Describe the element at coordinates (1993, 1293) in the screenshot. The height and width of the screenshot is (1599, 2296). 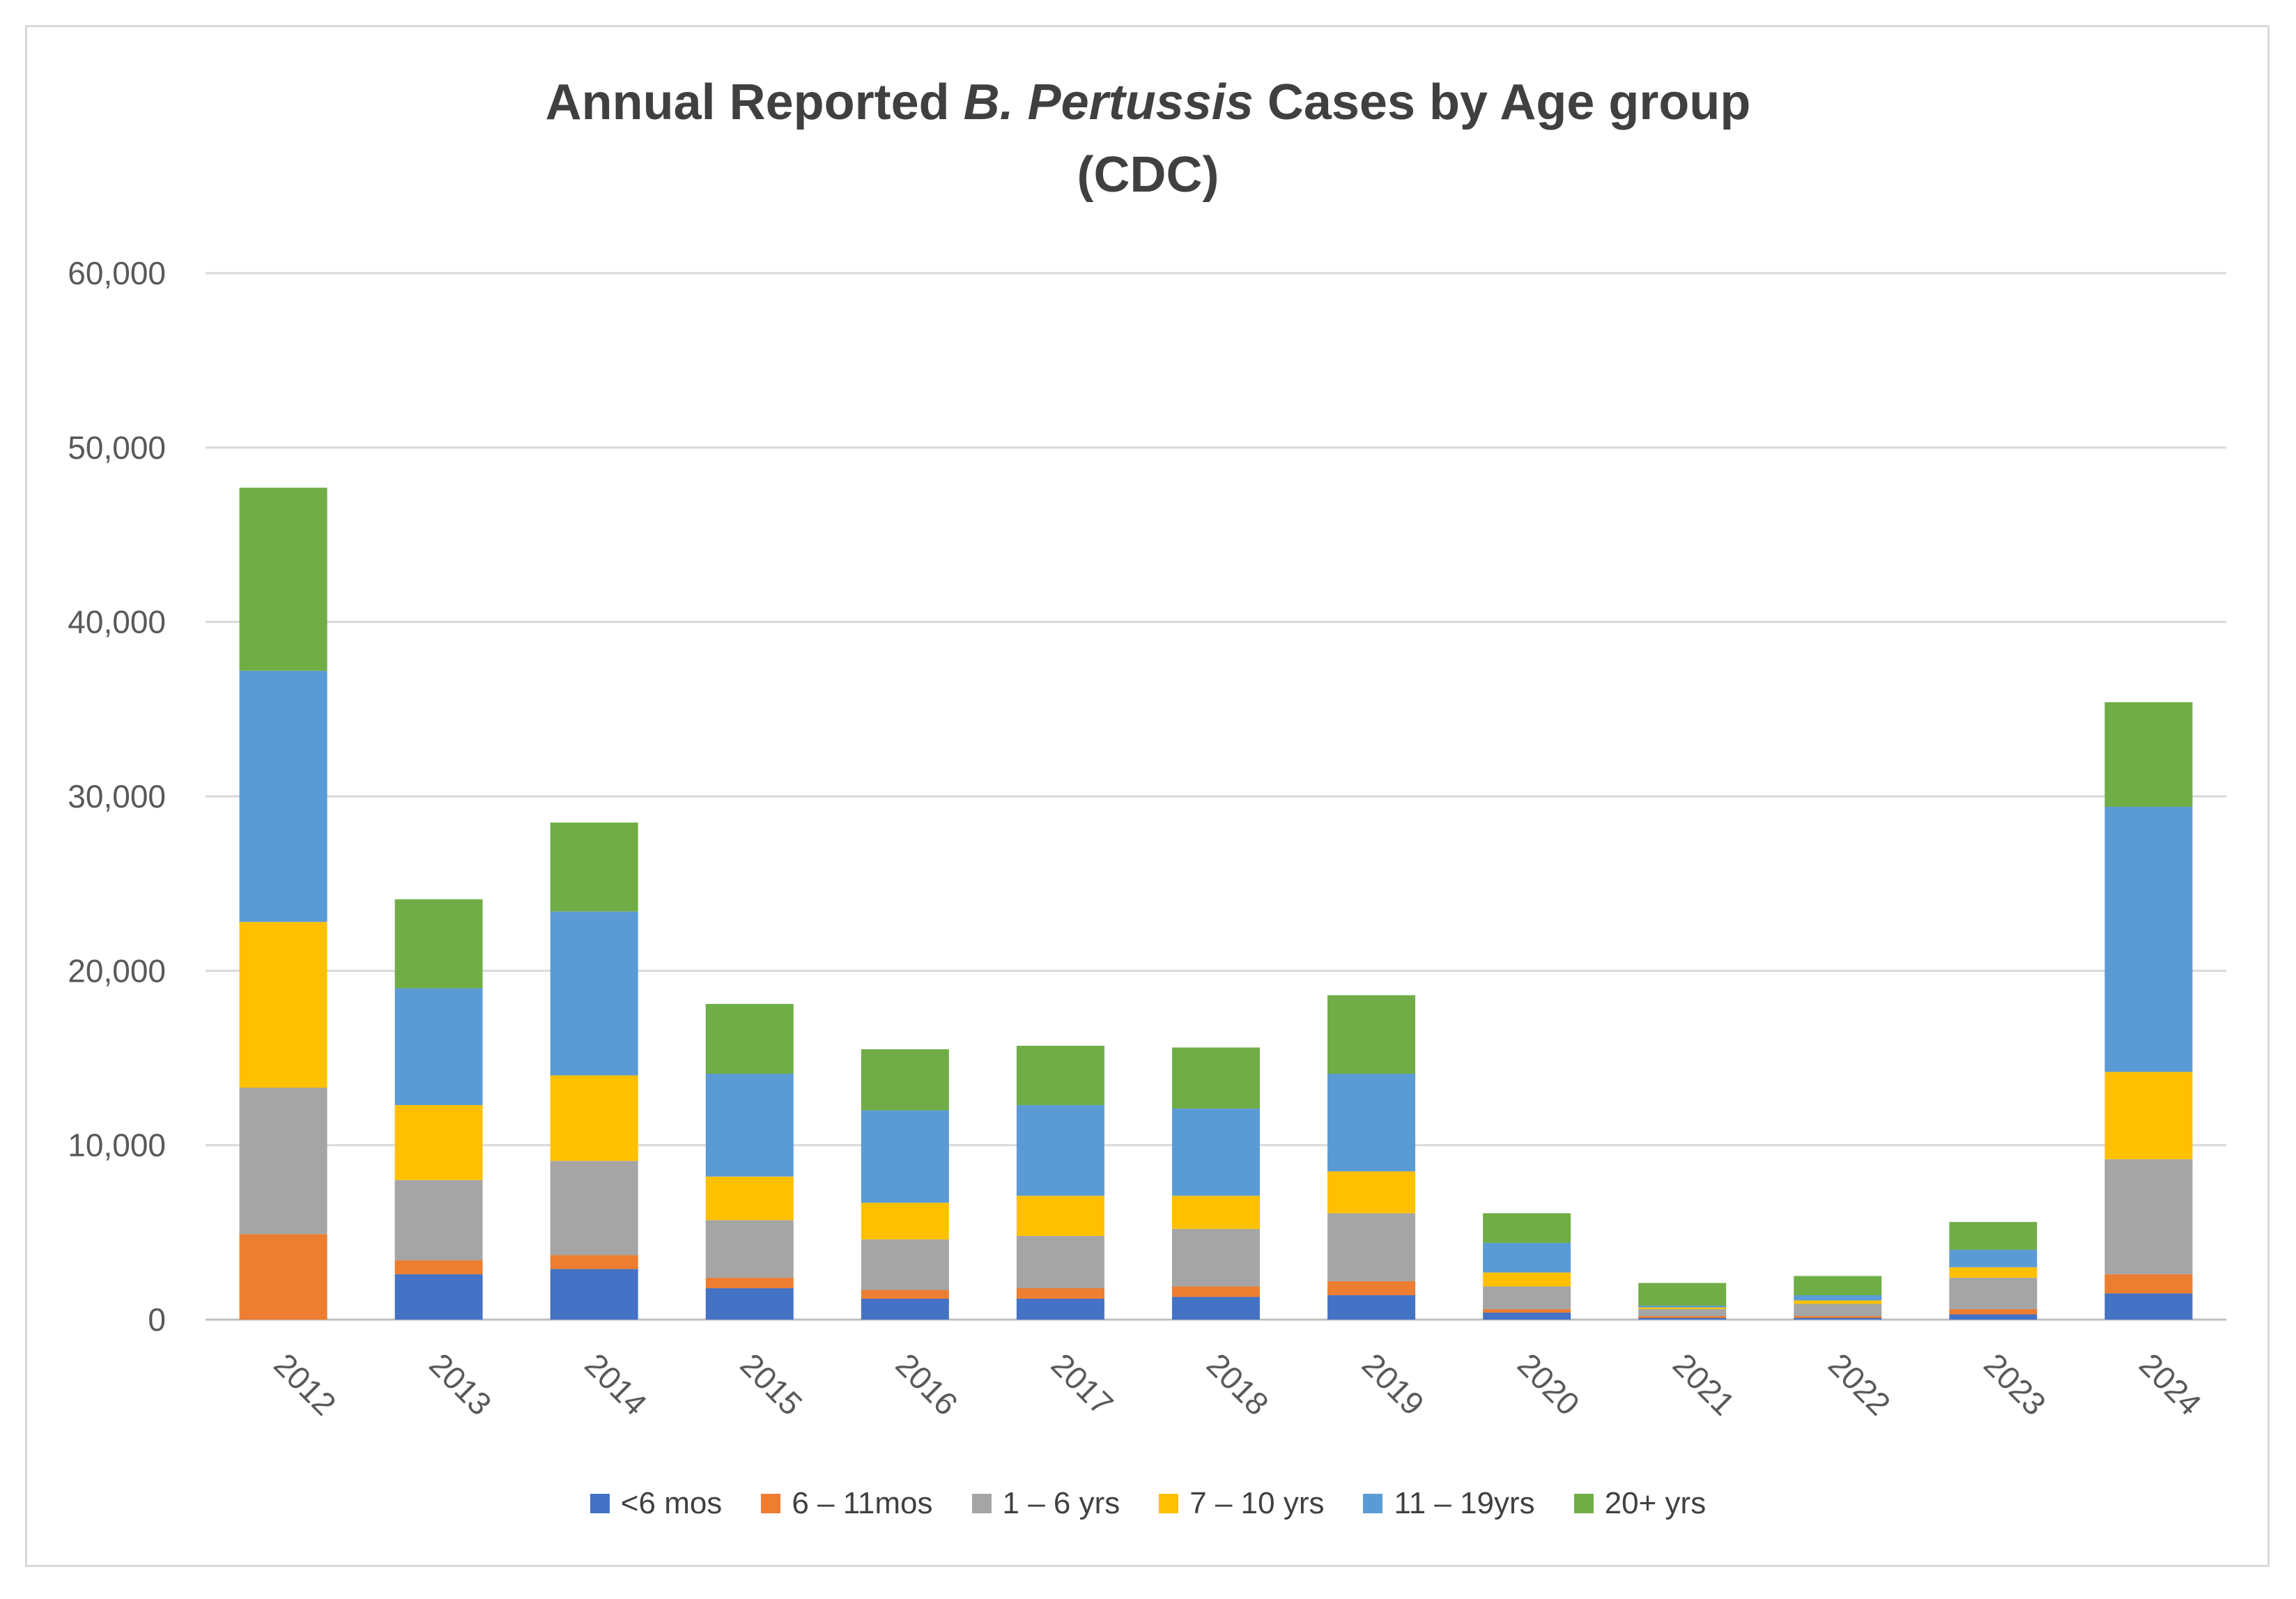
I see `bar-segment-2023-s2` at that location.